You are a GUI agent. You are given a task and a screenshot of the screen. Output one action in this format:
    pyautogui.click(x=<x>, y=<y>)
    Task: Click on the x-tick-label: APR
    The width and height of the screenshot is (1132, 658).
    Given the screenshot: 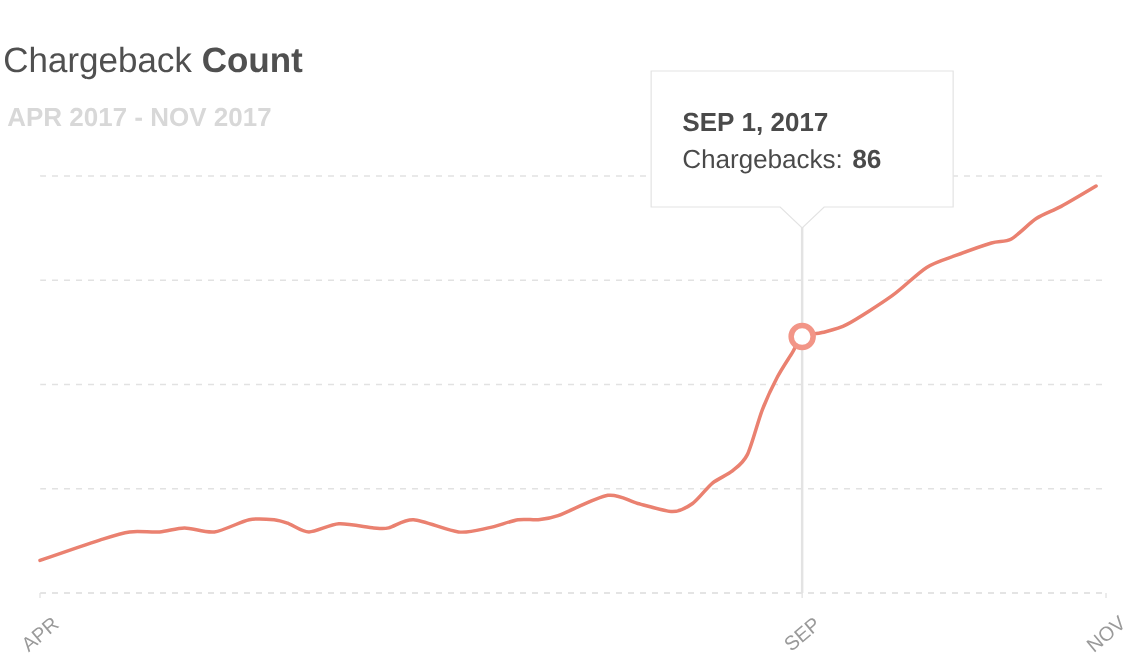 What is the action you would take?
    pyautogui.click(x=42, y=635)
    